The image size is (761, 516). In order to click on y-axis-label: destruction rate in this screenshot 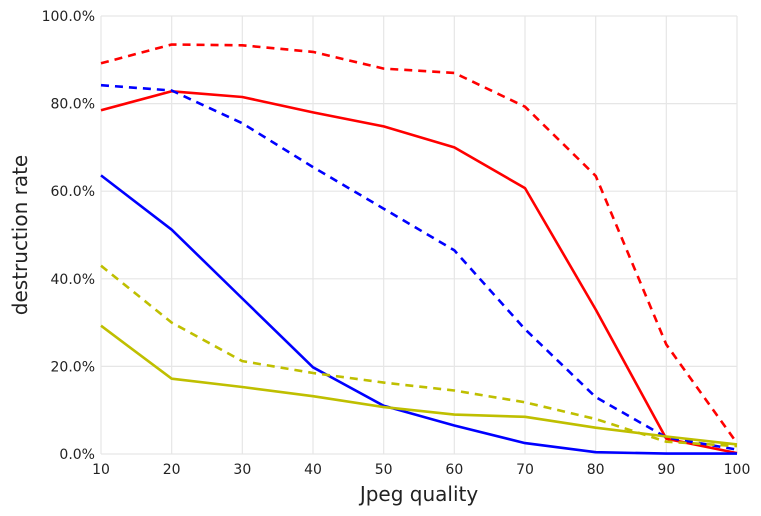, I will do `click(20, 235)`.